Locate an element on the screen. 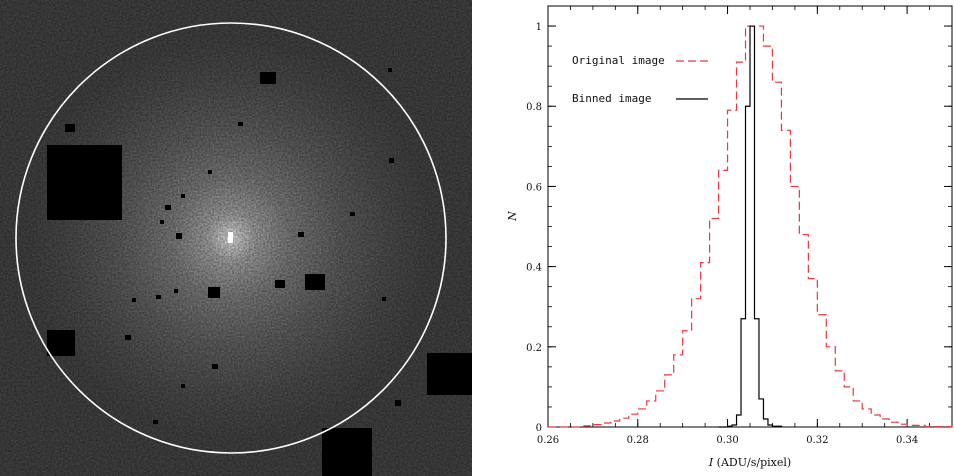 This screenshot has width=954, height=476. legend-label-binned: Binned image is located at coordinates (611, 98).